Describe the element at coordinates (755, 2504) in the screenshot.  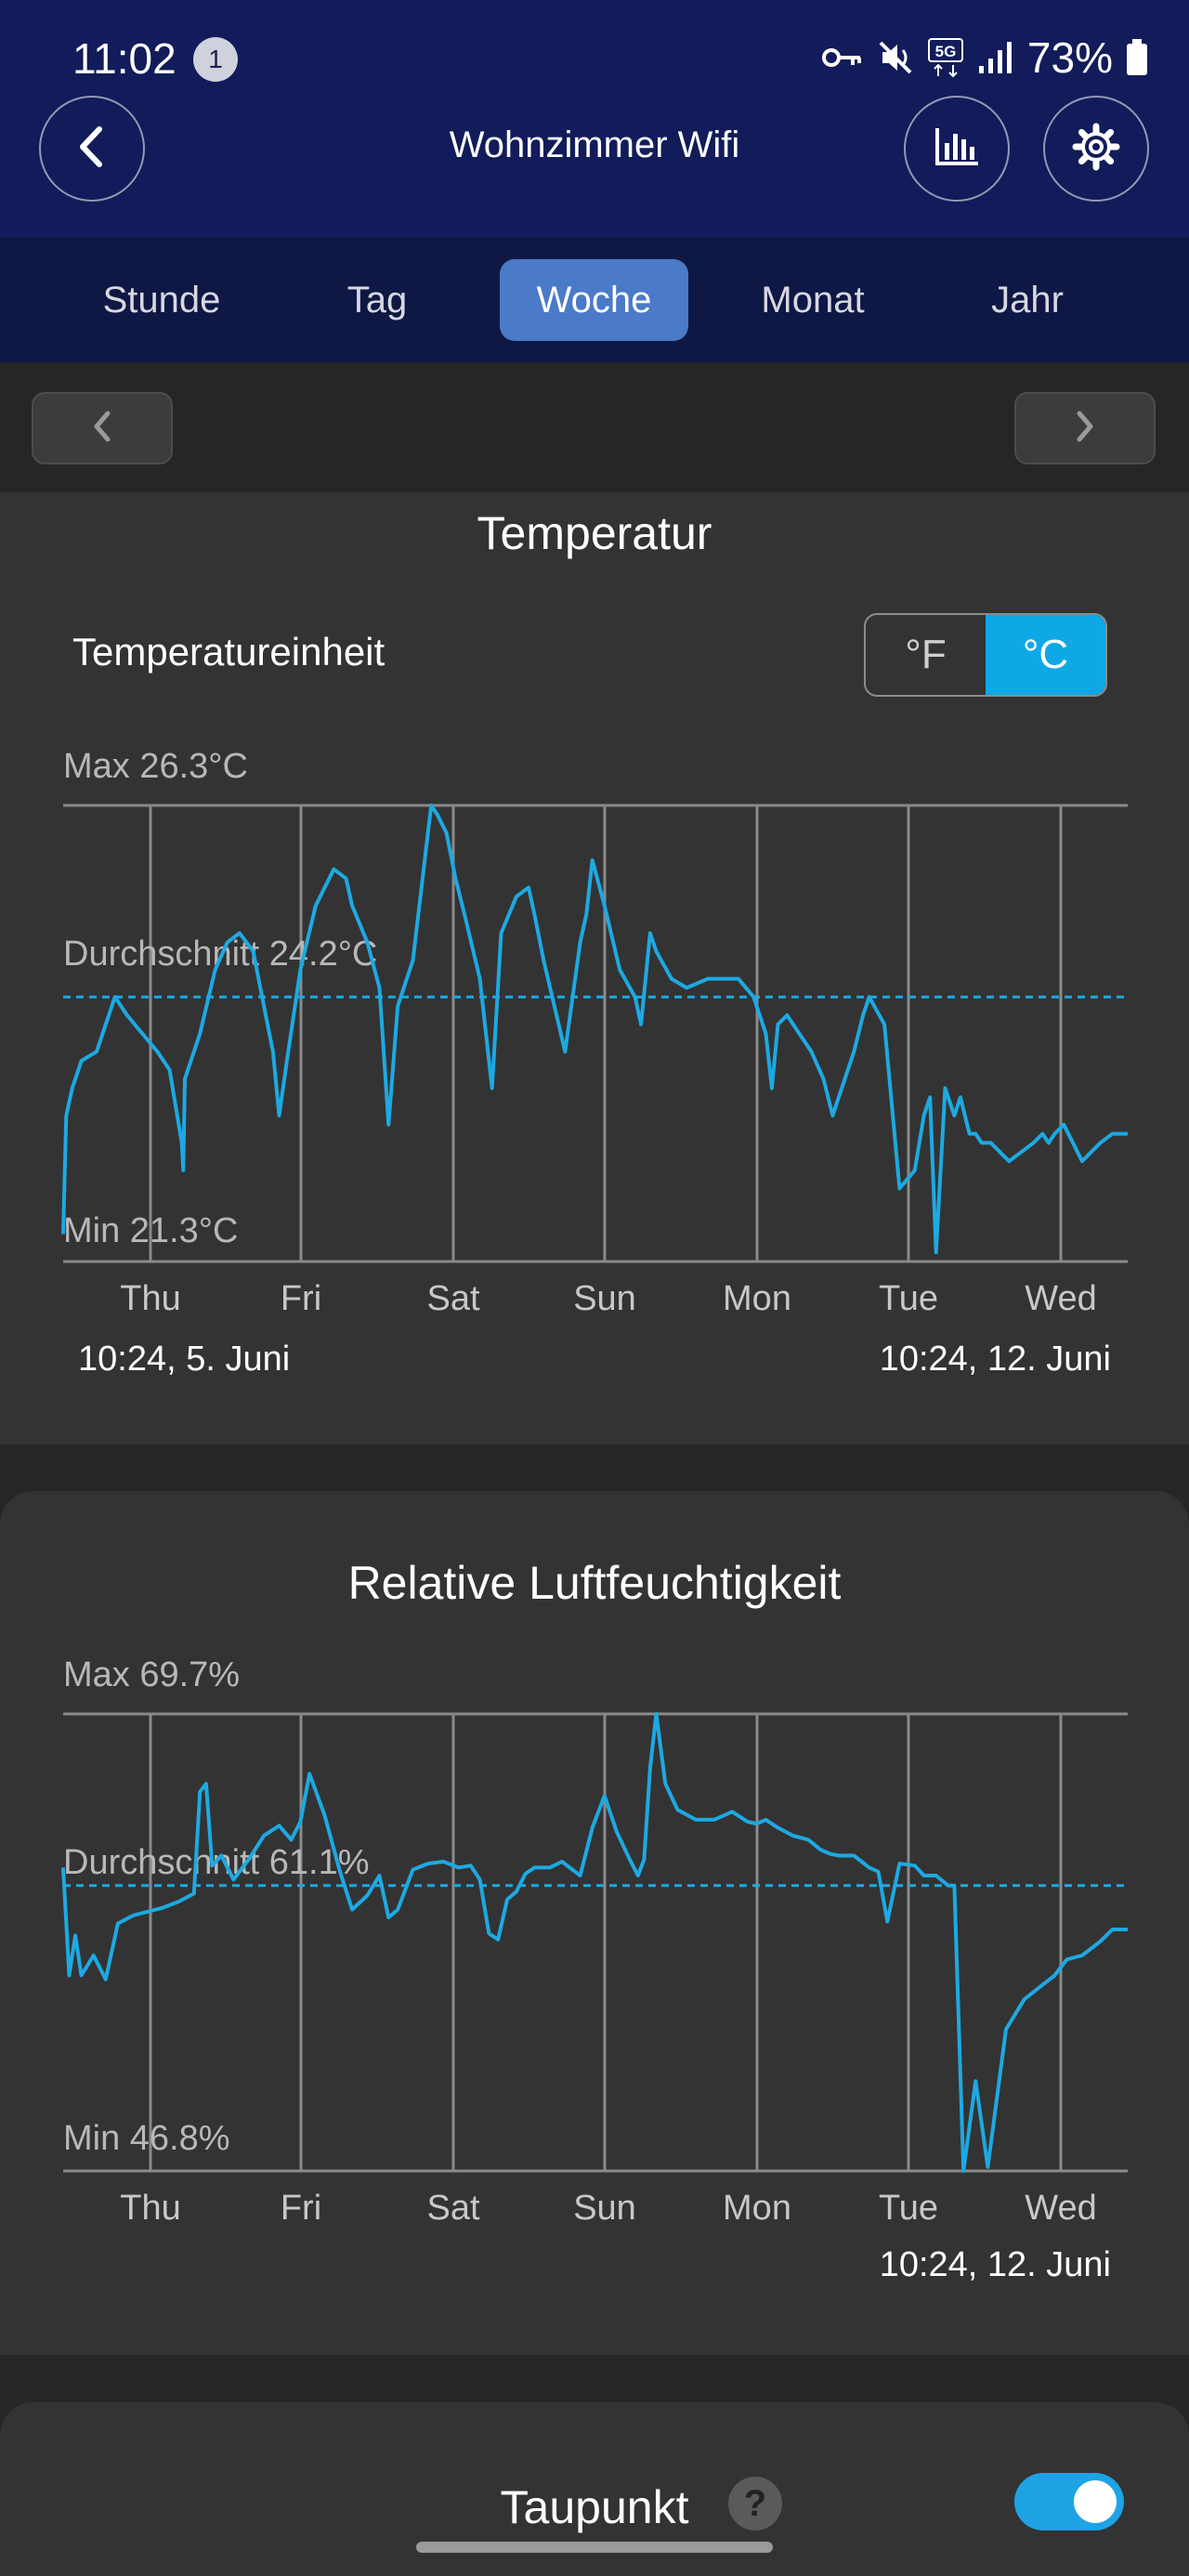
I see `help-icon: ?` at that location.